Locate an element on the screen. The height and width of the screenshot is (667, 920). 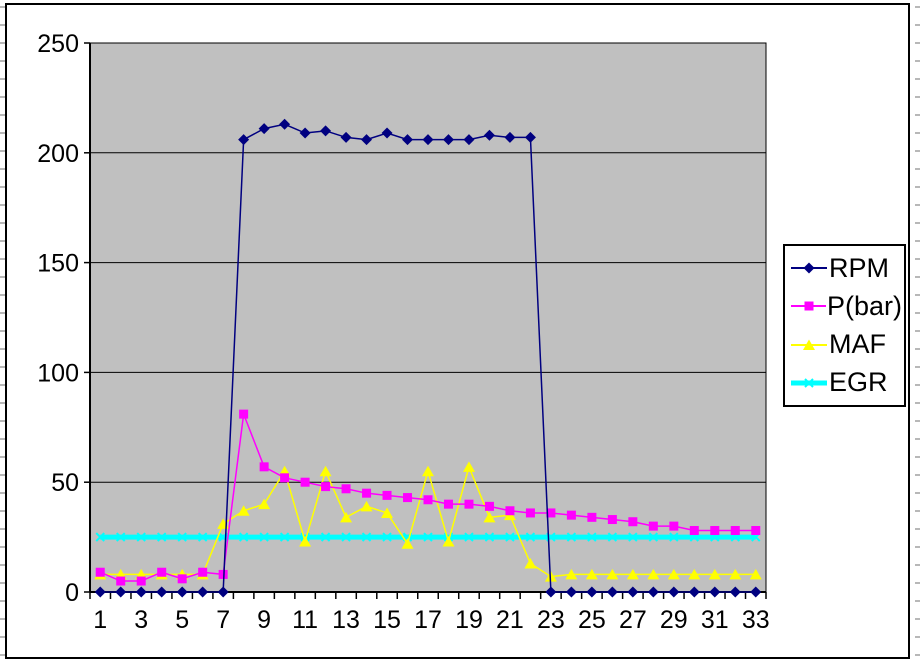
pbar-legend-icon is located at coordinates (808, 306).